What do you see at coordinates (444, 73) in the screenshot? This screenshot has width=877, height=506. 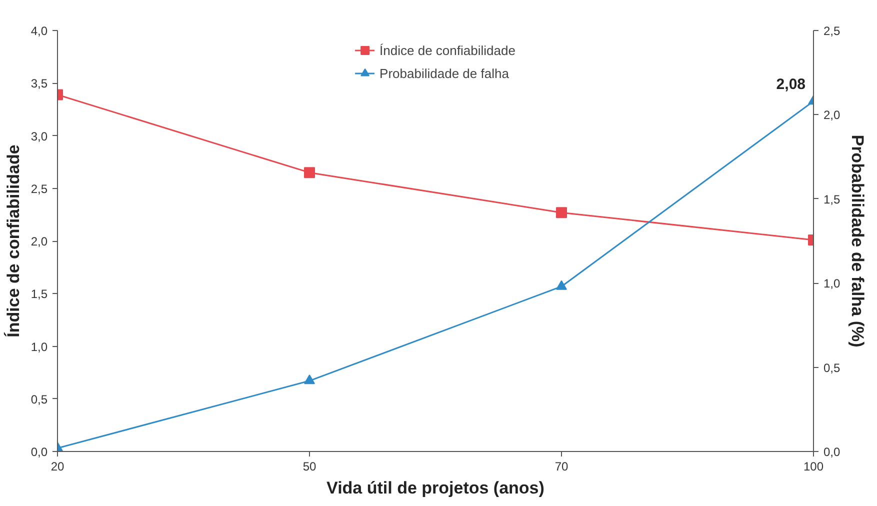 I see `legend-label: Probabilidade de falha` at bounding box center [444, 73].